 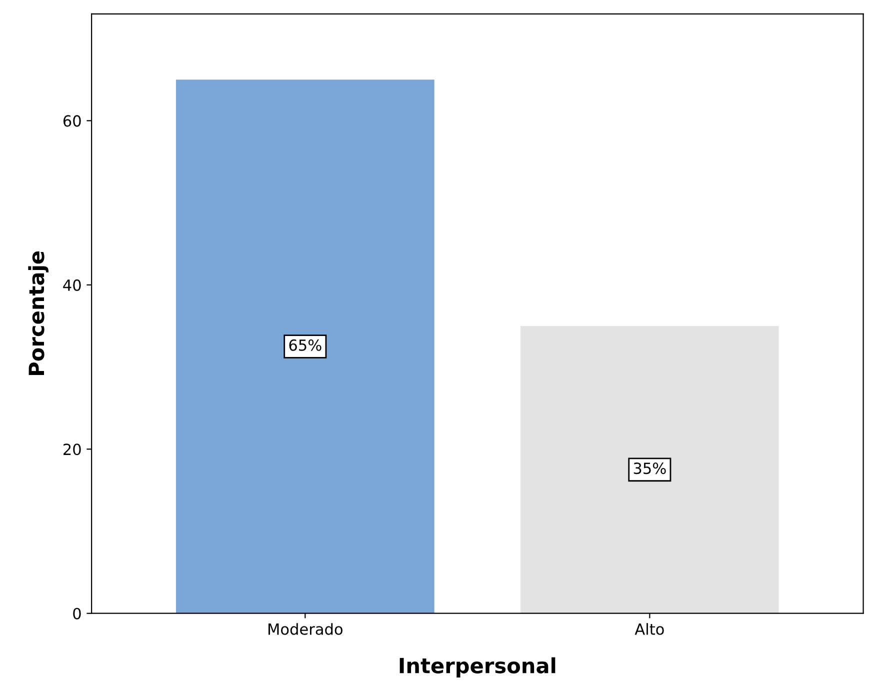 I want to click on y-tick-label: 60, so click(x=72, y=121).